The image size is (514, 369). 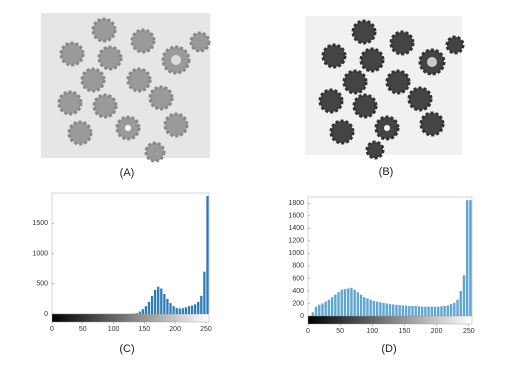 What do you see at coordinates (130, 253) in the screenshot?
I see `plot-area` at bounding box center [130, 253].